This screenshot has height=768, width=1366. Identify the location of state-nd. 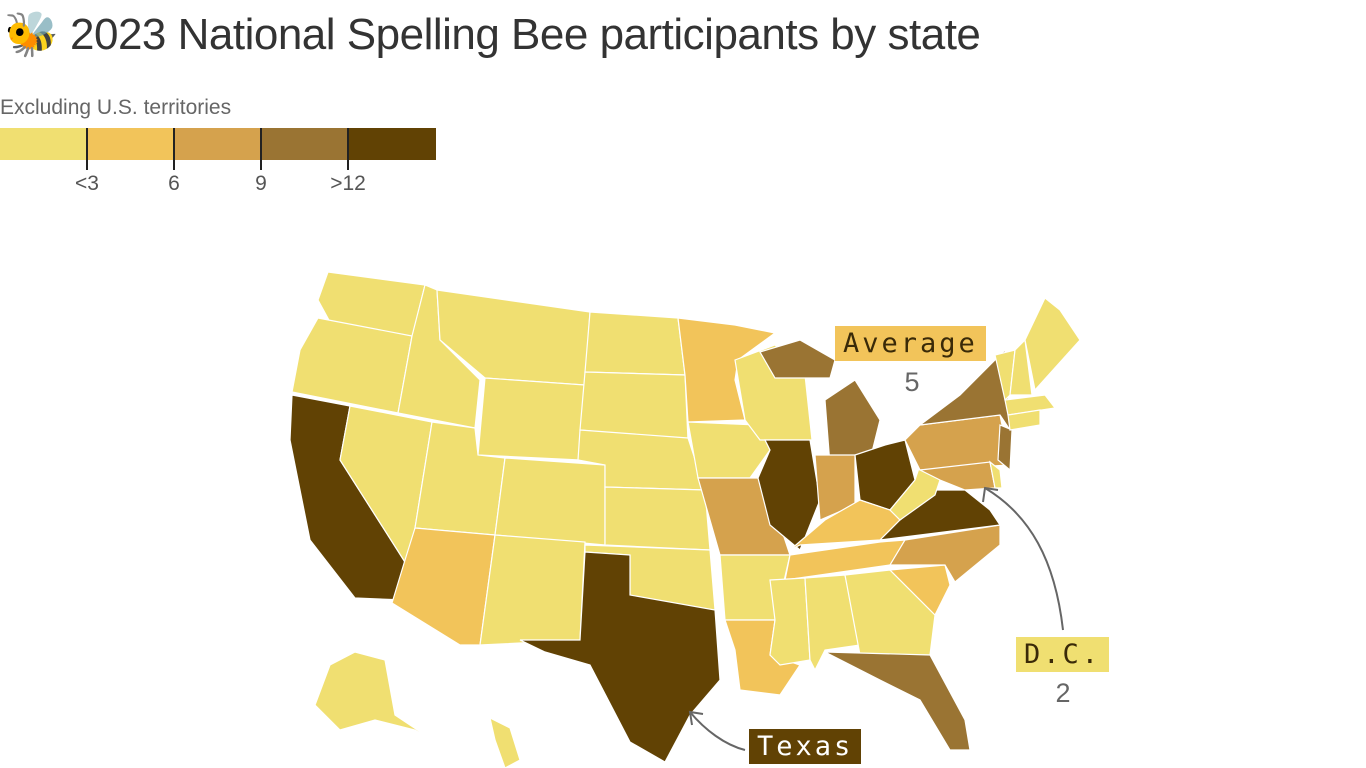
(635, 343).